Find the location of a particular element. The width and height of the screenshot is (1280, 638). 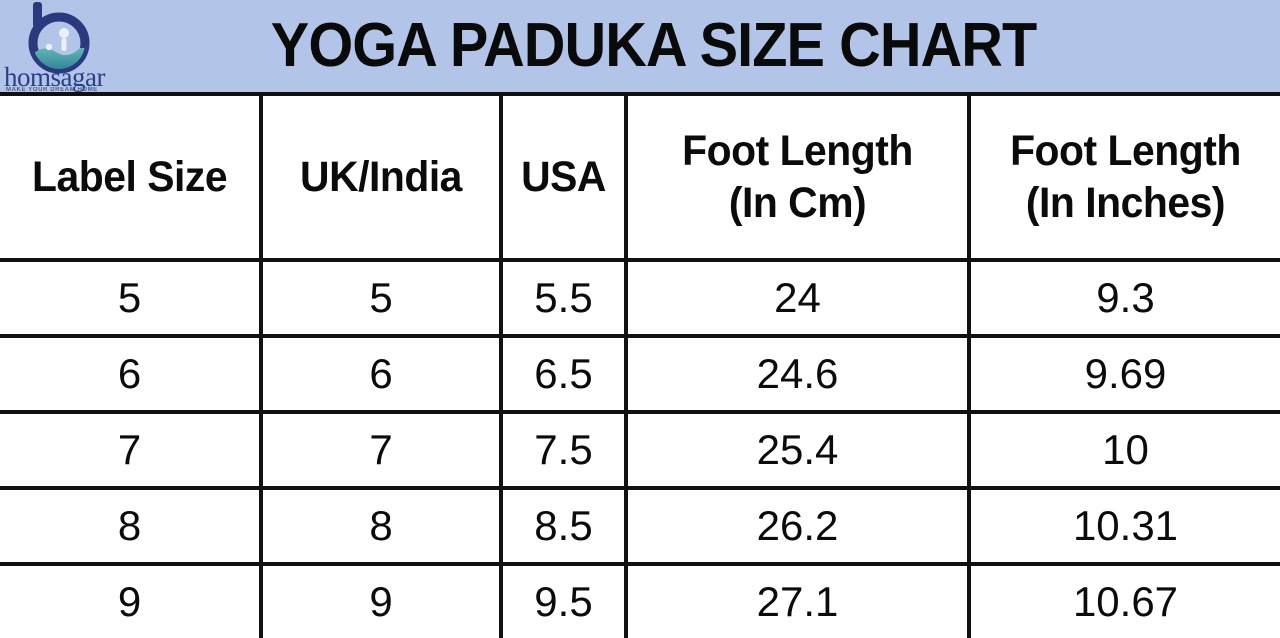

cell-usa: 9.5 is located at coordinates (564, 601).